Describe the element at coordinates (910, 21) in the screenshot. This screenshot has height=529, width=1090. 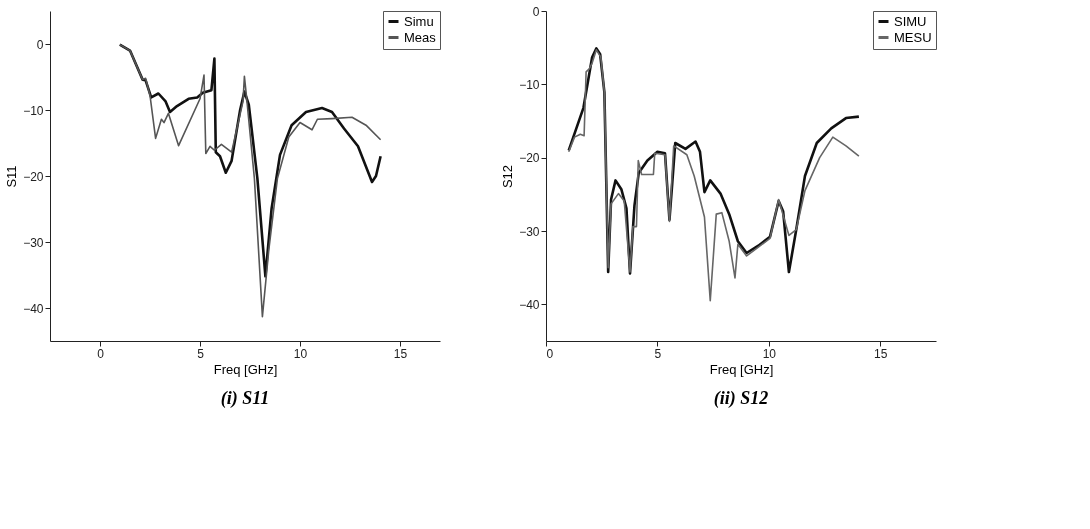
I see `legend-label: SIMU` at that location.